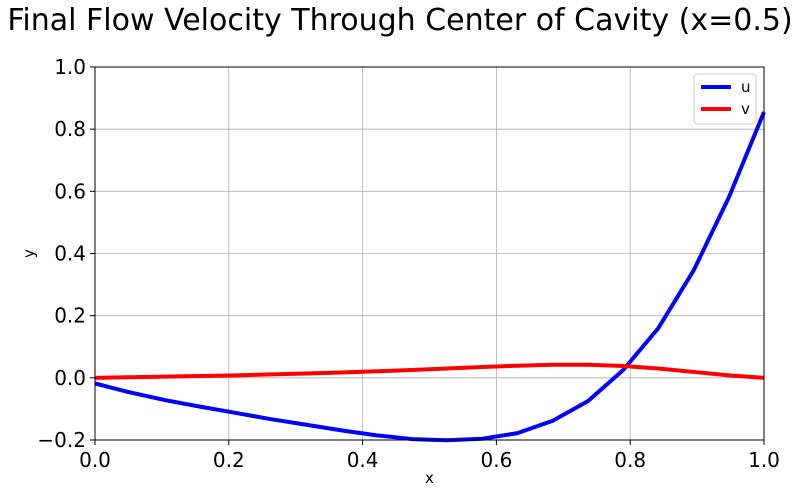 The height and width of the screenshot is (492, 800). Describe the element at coordinates (61, 440) in the screenshot. I see `y-tick-label: −0.2` at that location.